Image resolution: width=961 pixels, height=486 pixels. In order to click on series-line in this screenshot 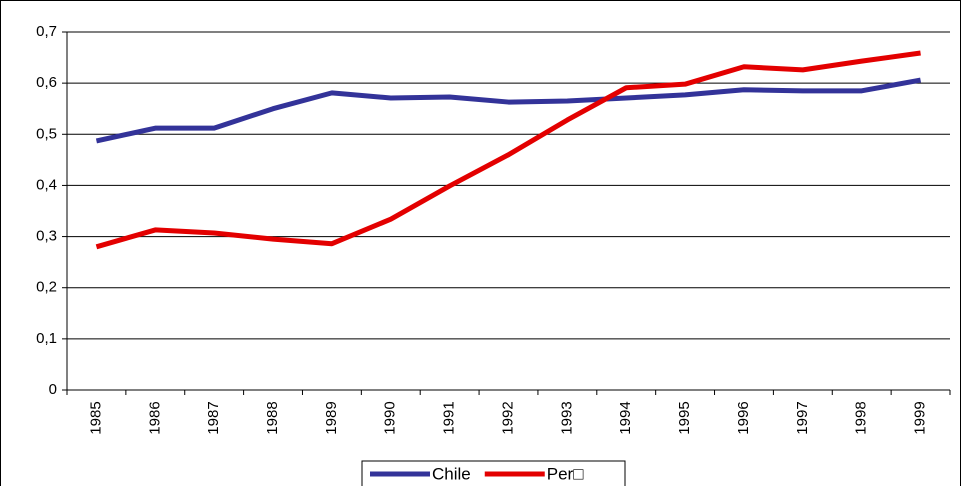, I will do `click(508, 110)`.